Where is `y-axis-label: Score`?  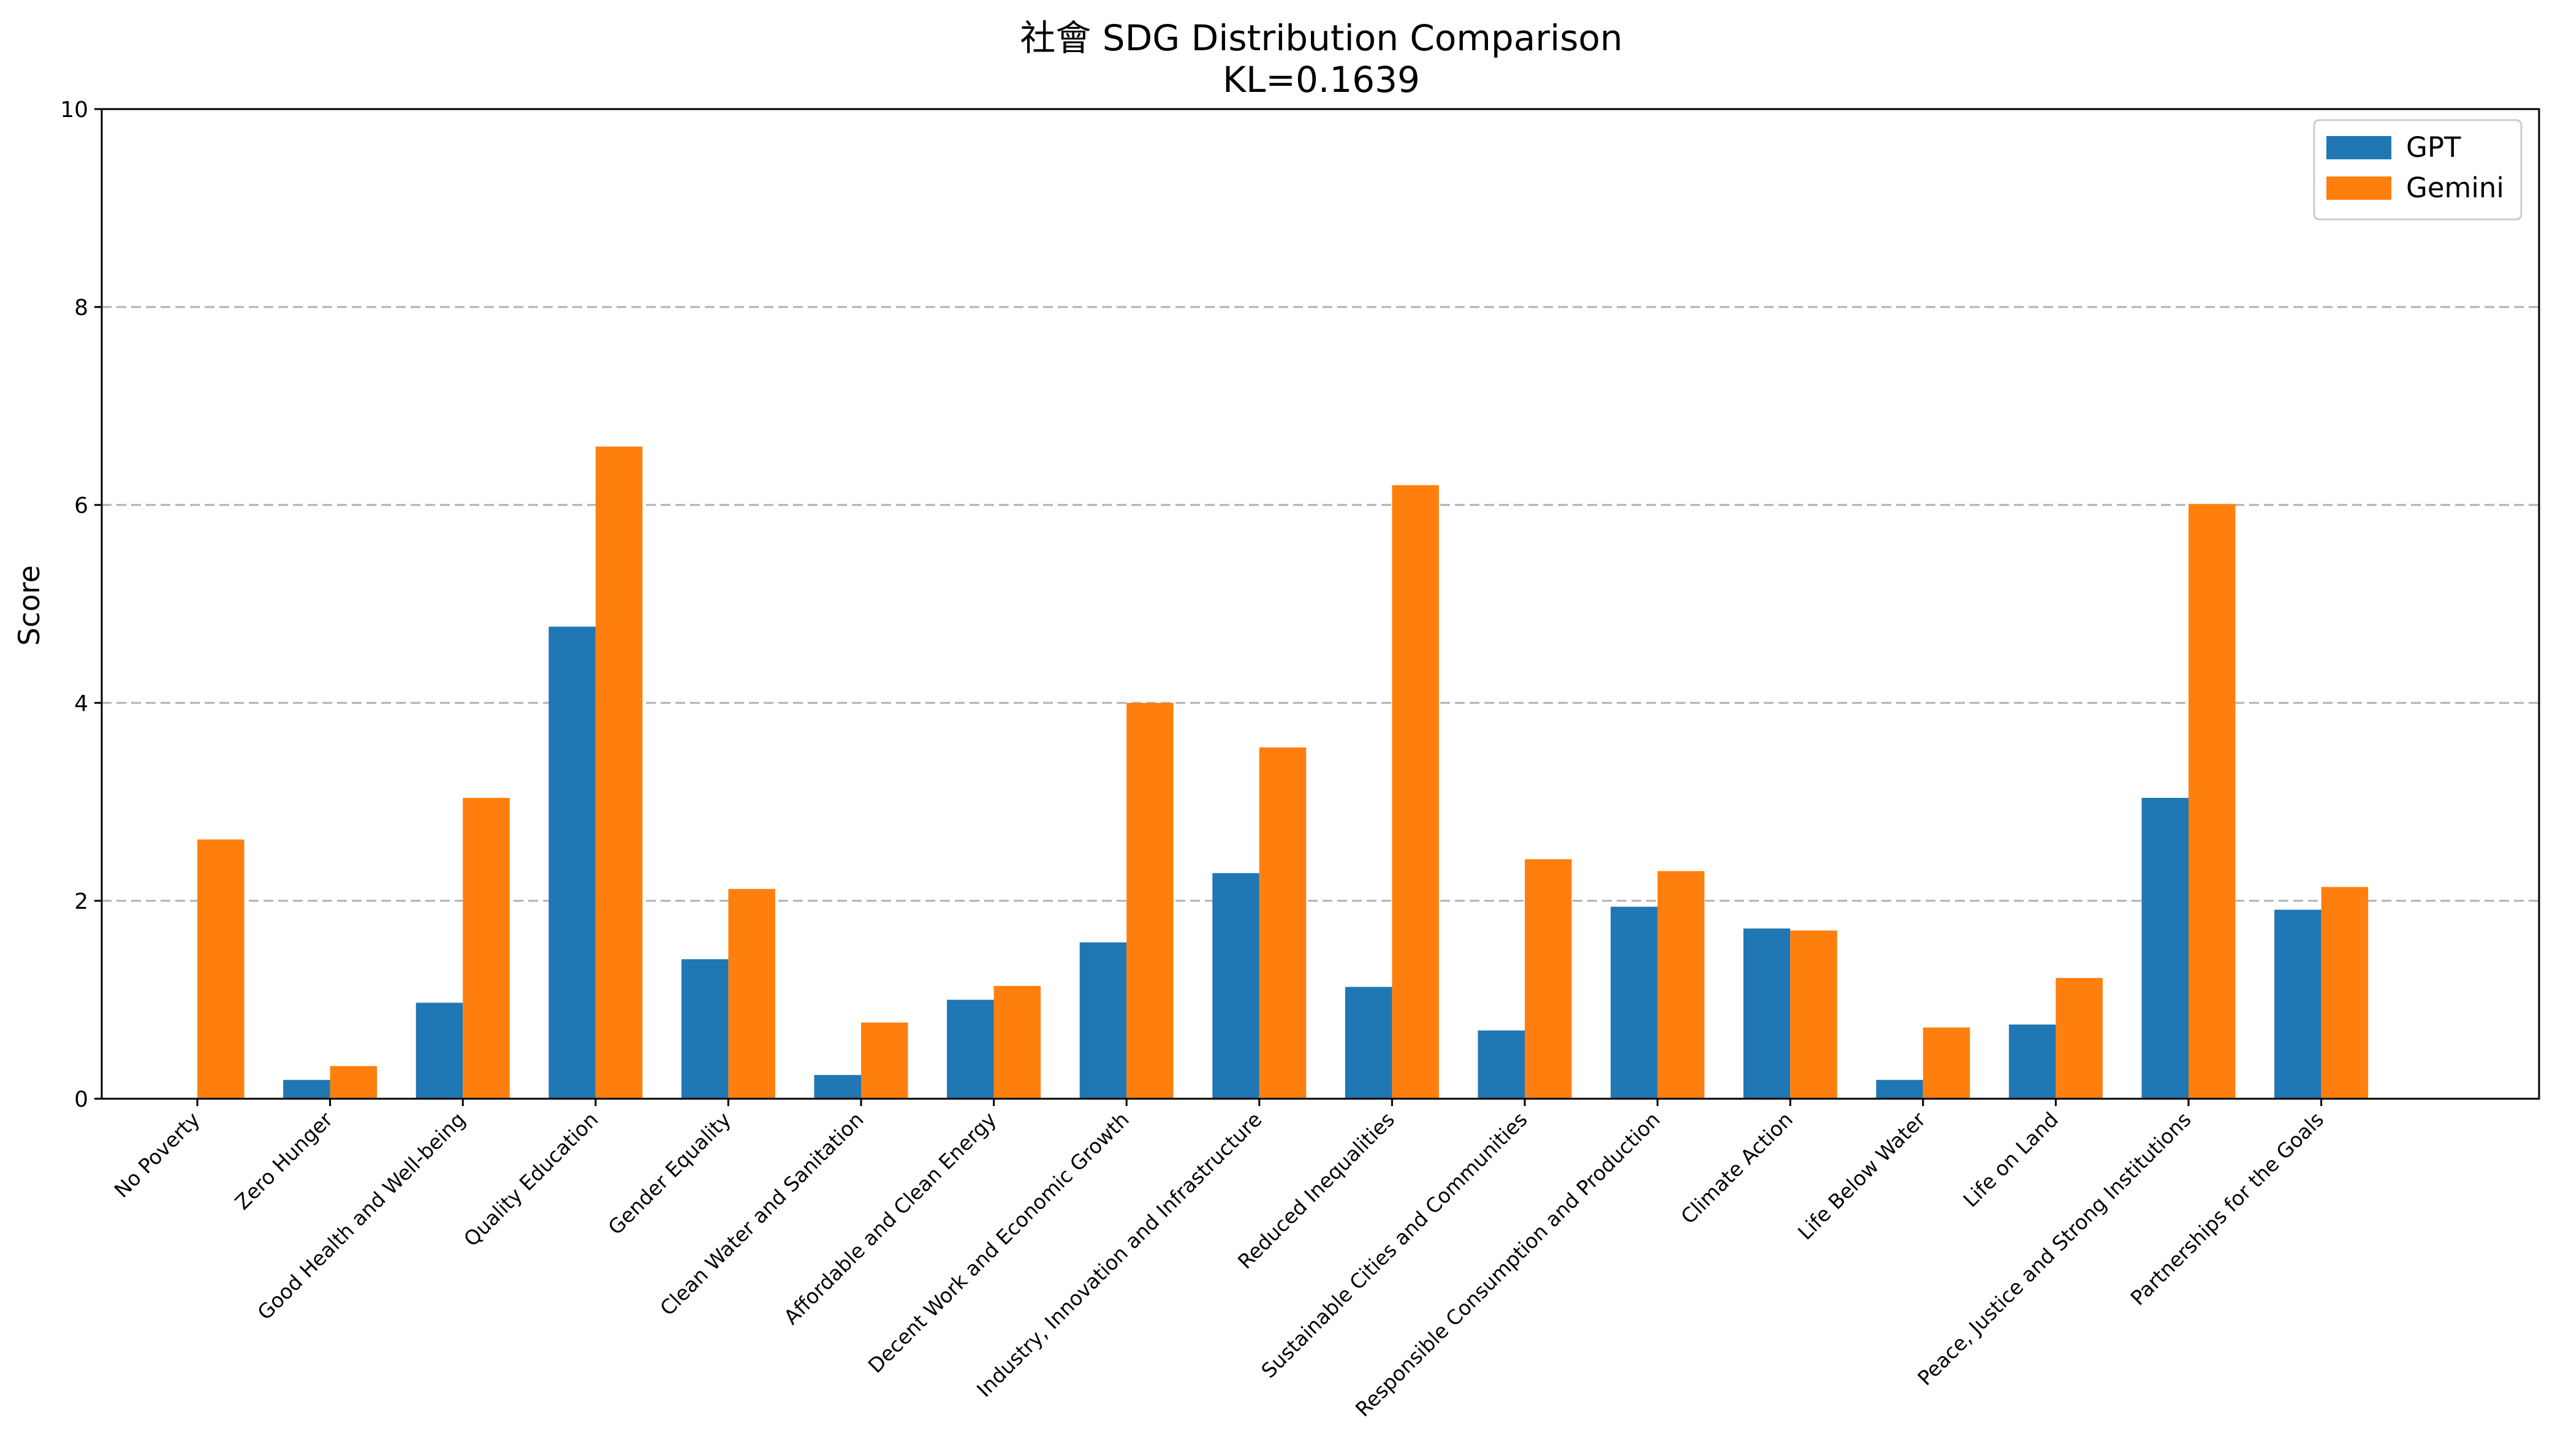 y-axis-label: Score is located at coordinates (30, 605).